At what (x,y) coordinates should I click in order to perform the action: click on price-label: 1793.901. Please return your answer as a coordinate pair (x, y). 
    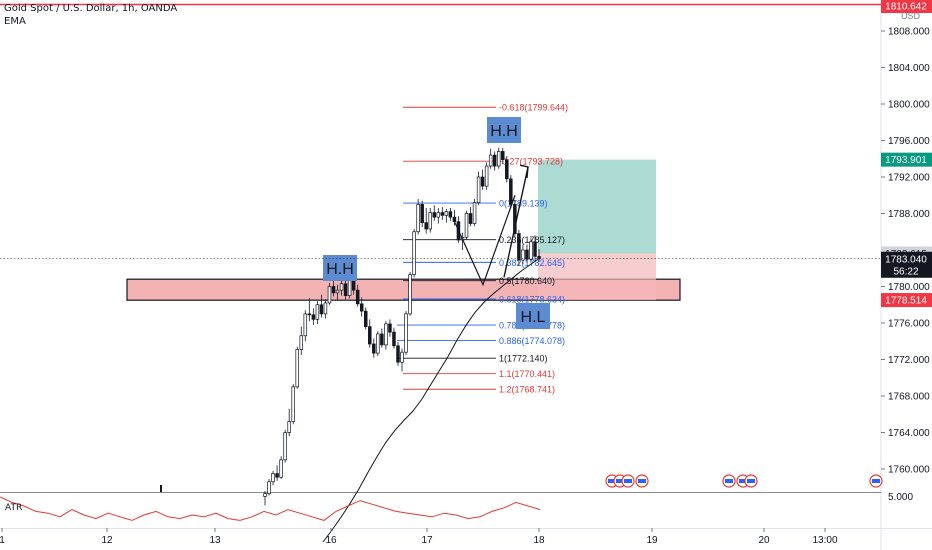
    Looking at the image, I should click on (906, 159).